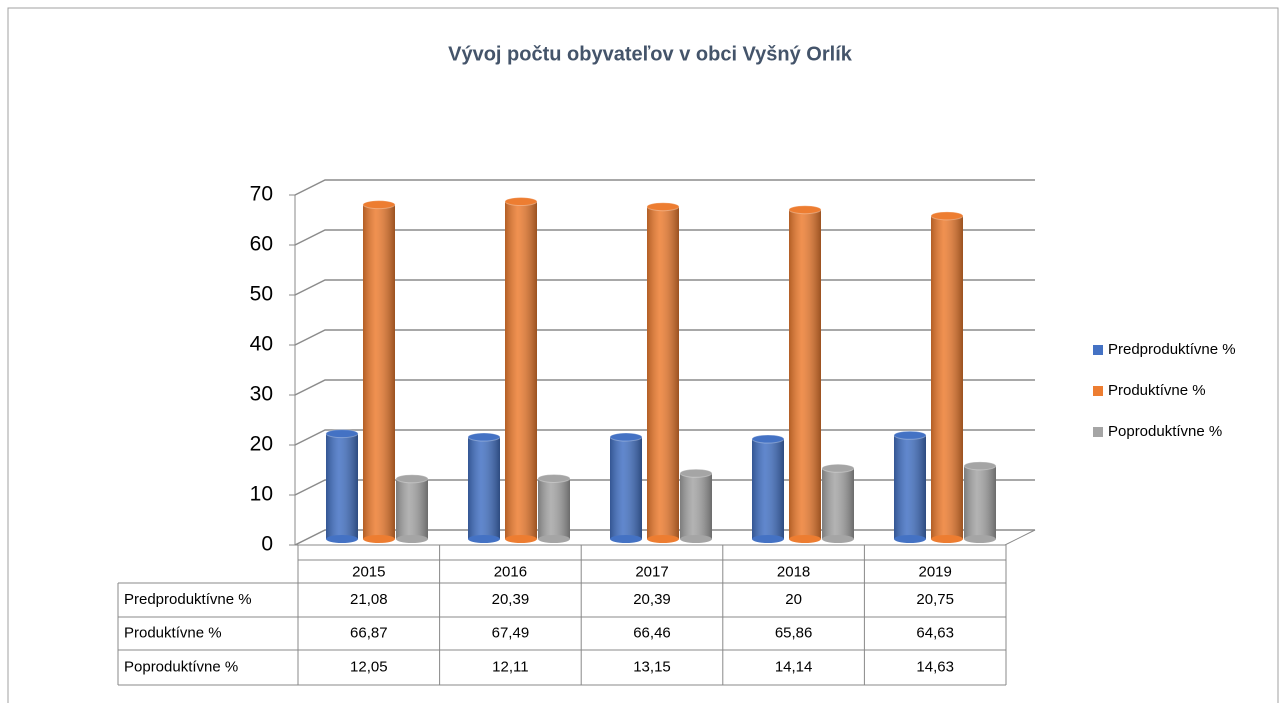 Image resolution: width=1286 pixels, height=703 pixels. I want to click on y-tick-label: 20, so click(261, 444).